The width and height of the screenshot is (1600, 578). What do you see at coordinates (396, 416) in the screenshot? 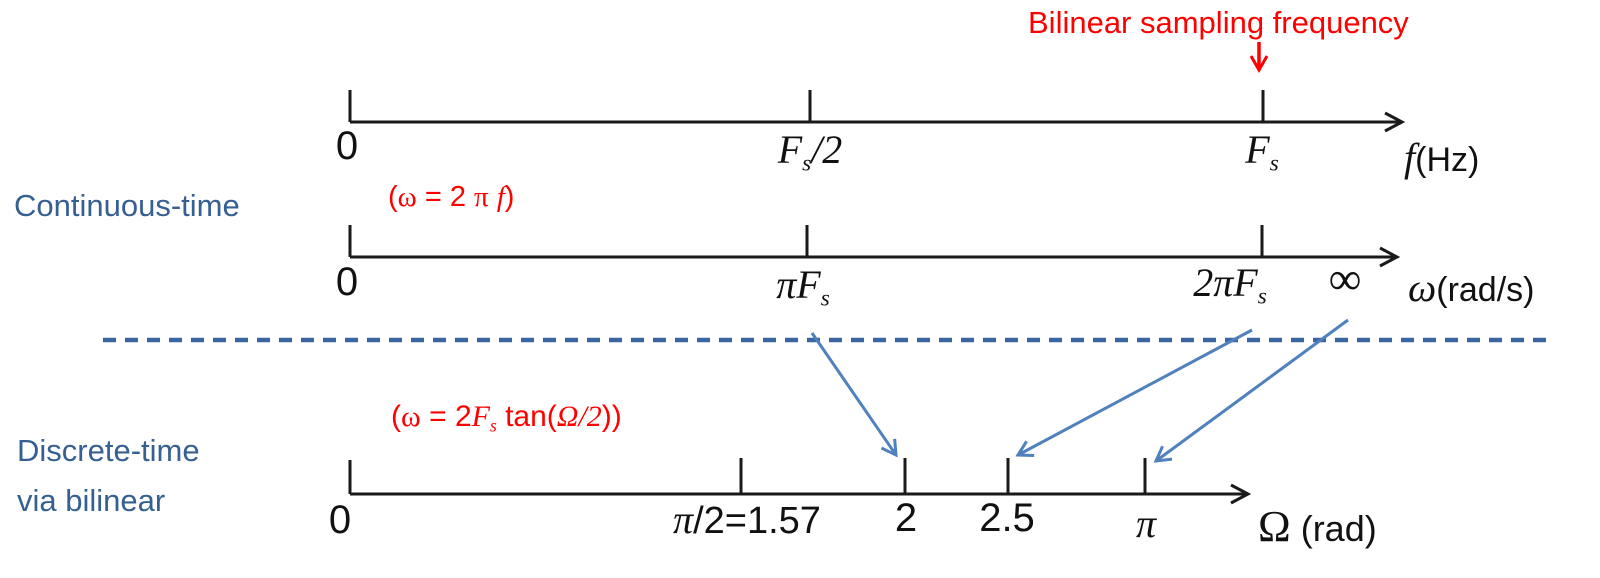
I see `fd-p1: (` at bounding box center [396, 416].